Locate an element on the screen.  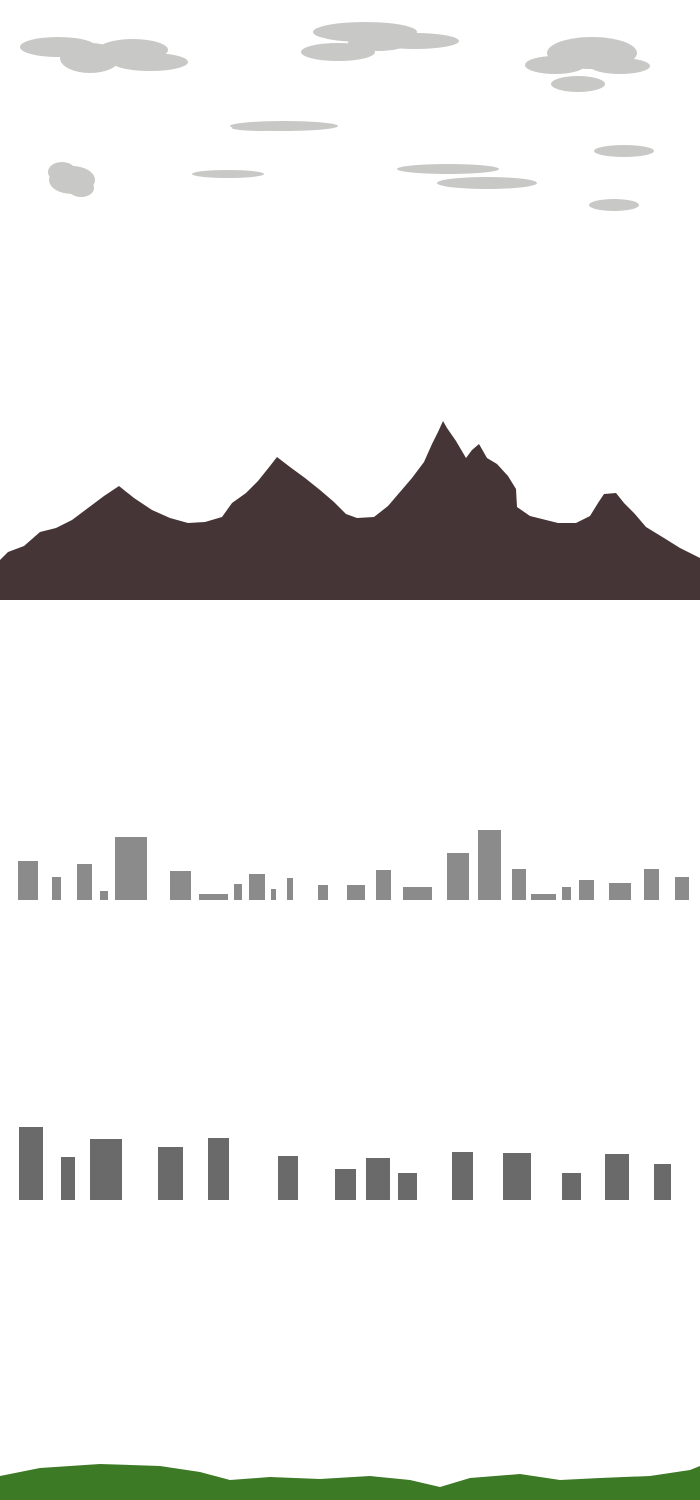
mountain-layer is located at coordinates (350, 510).